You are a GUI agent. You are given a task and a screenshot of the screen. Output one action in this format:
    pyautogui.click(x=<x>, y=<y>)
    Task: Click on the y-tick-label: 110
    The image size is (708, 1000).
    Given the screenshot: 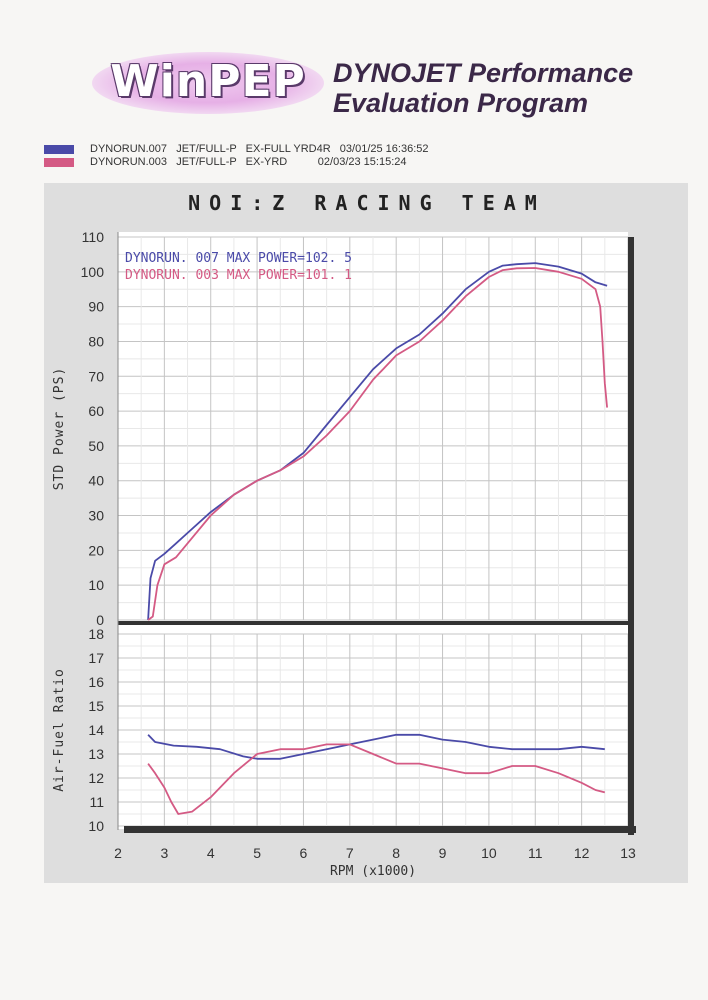 What is the action you would take?
    pyautogui.click(x=93, y=237)
    